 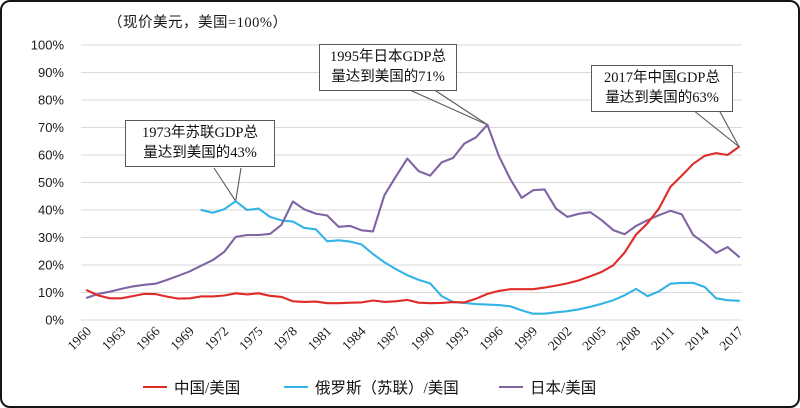 What do you see at coordinates (51, 237) in the screenshot?
I see `y-axis-label: 30%` at bounding box center [51, 237].